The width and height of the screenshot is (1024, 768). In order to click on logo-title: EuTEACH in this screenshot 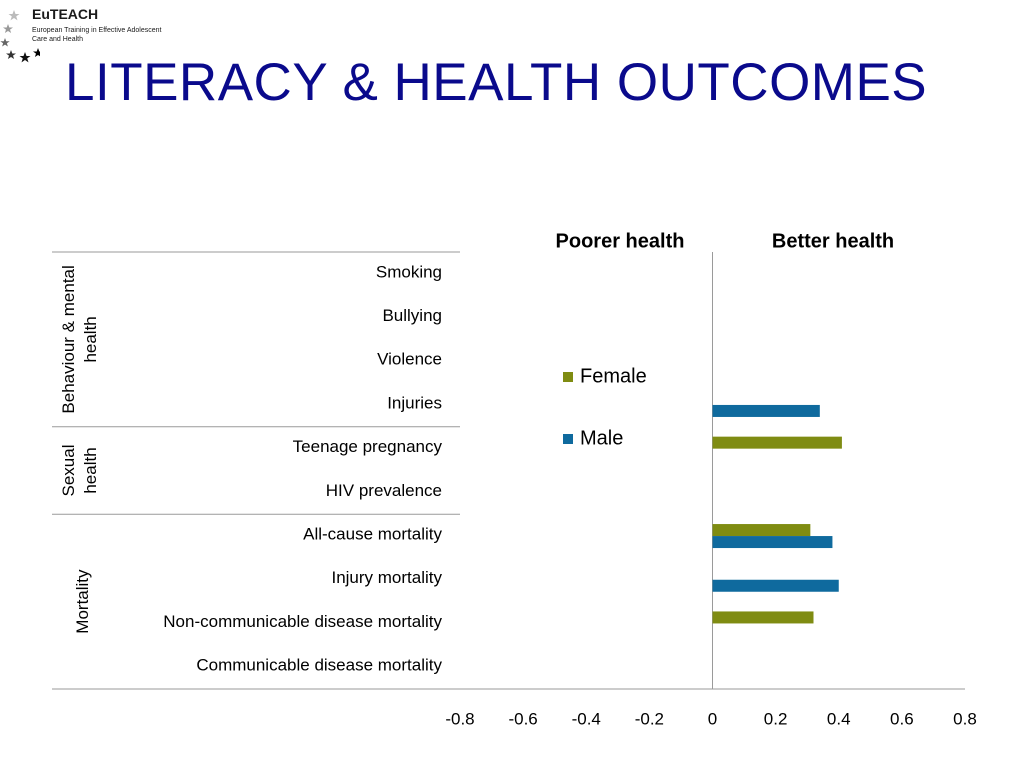, I will do `click(65, 14)`.